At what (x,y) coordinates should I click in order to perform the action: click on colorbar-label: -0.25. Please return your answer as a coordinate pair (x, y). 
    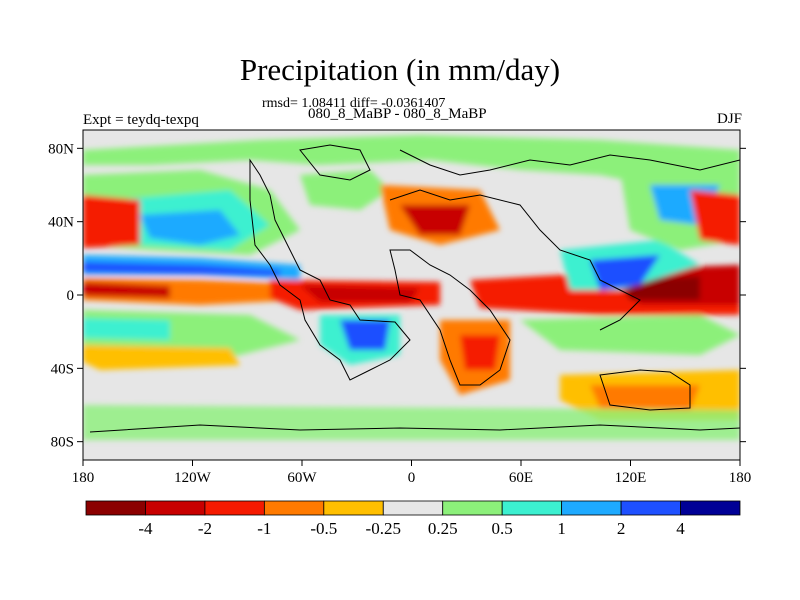
    Looking at the image, I should click on (383, 528).